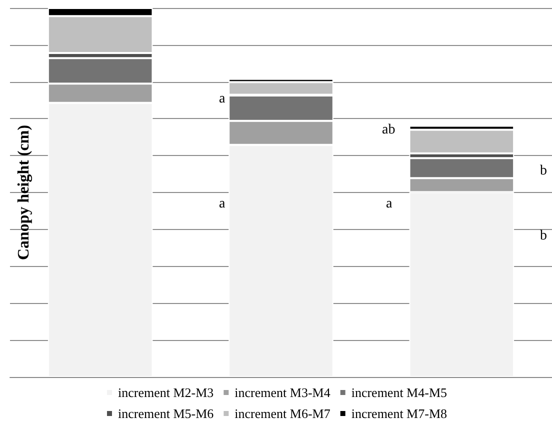  Describe the element at coordinates (282, 392) in the screenshot. I see `legend-label: increment M3-M4` at that location.